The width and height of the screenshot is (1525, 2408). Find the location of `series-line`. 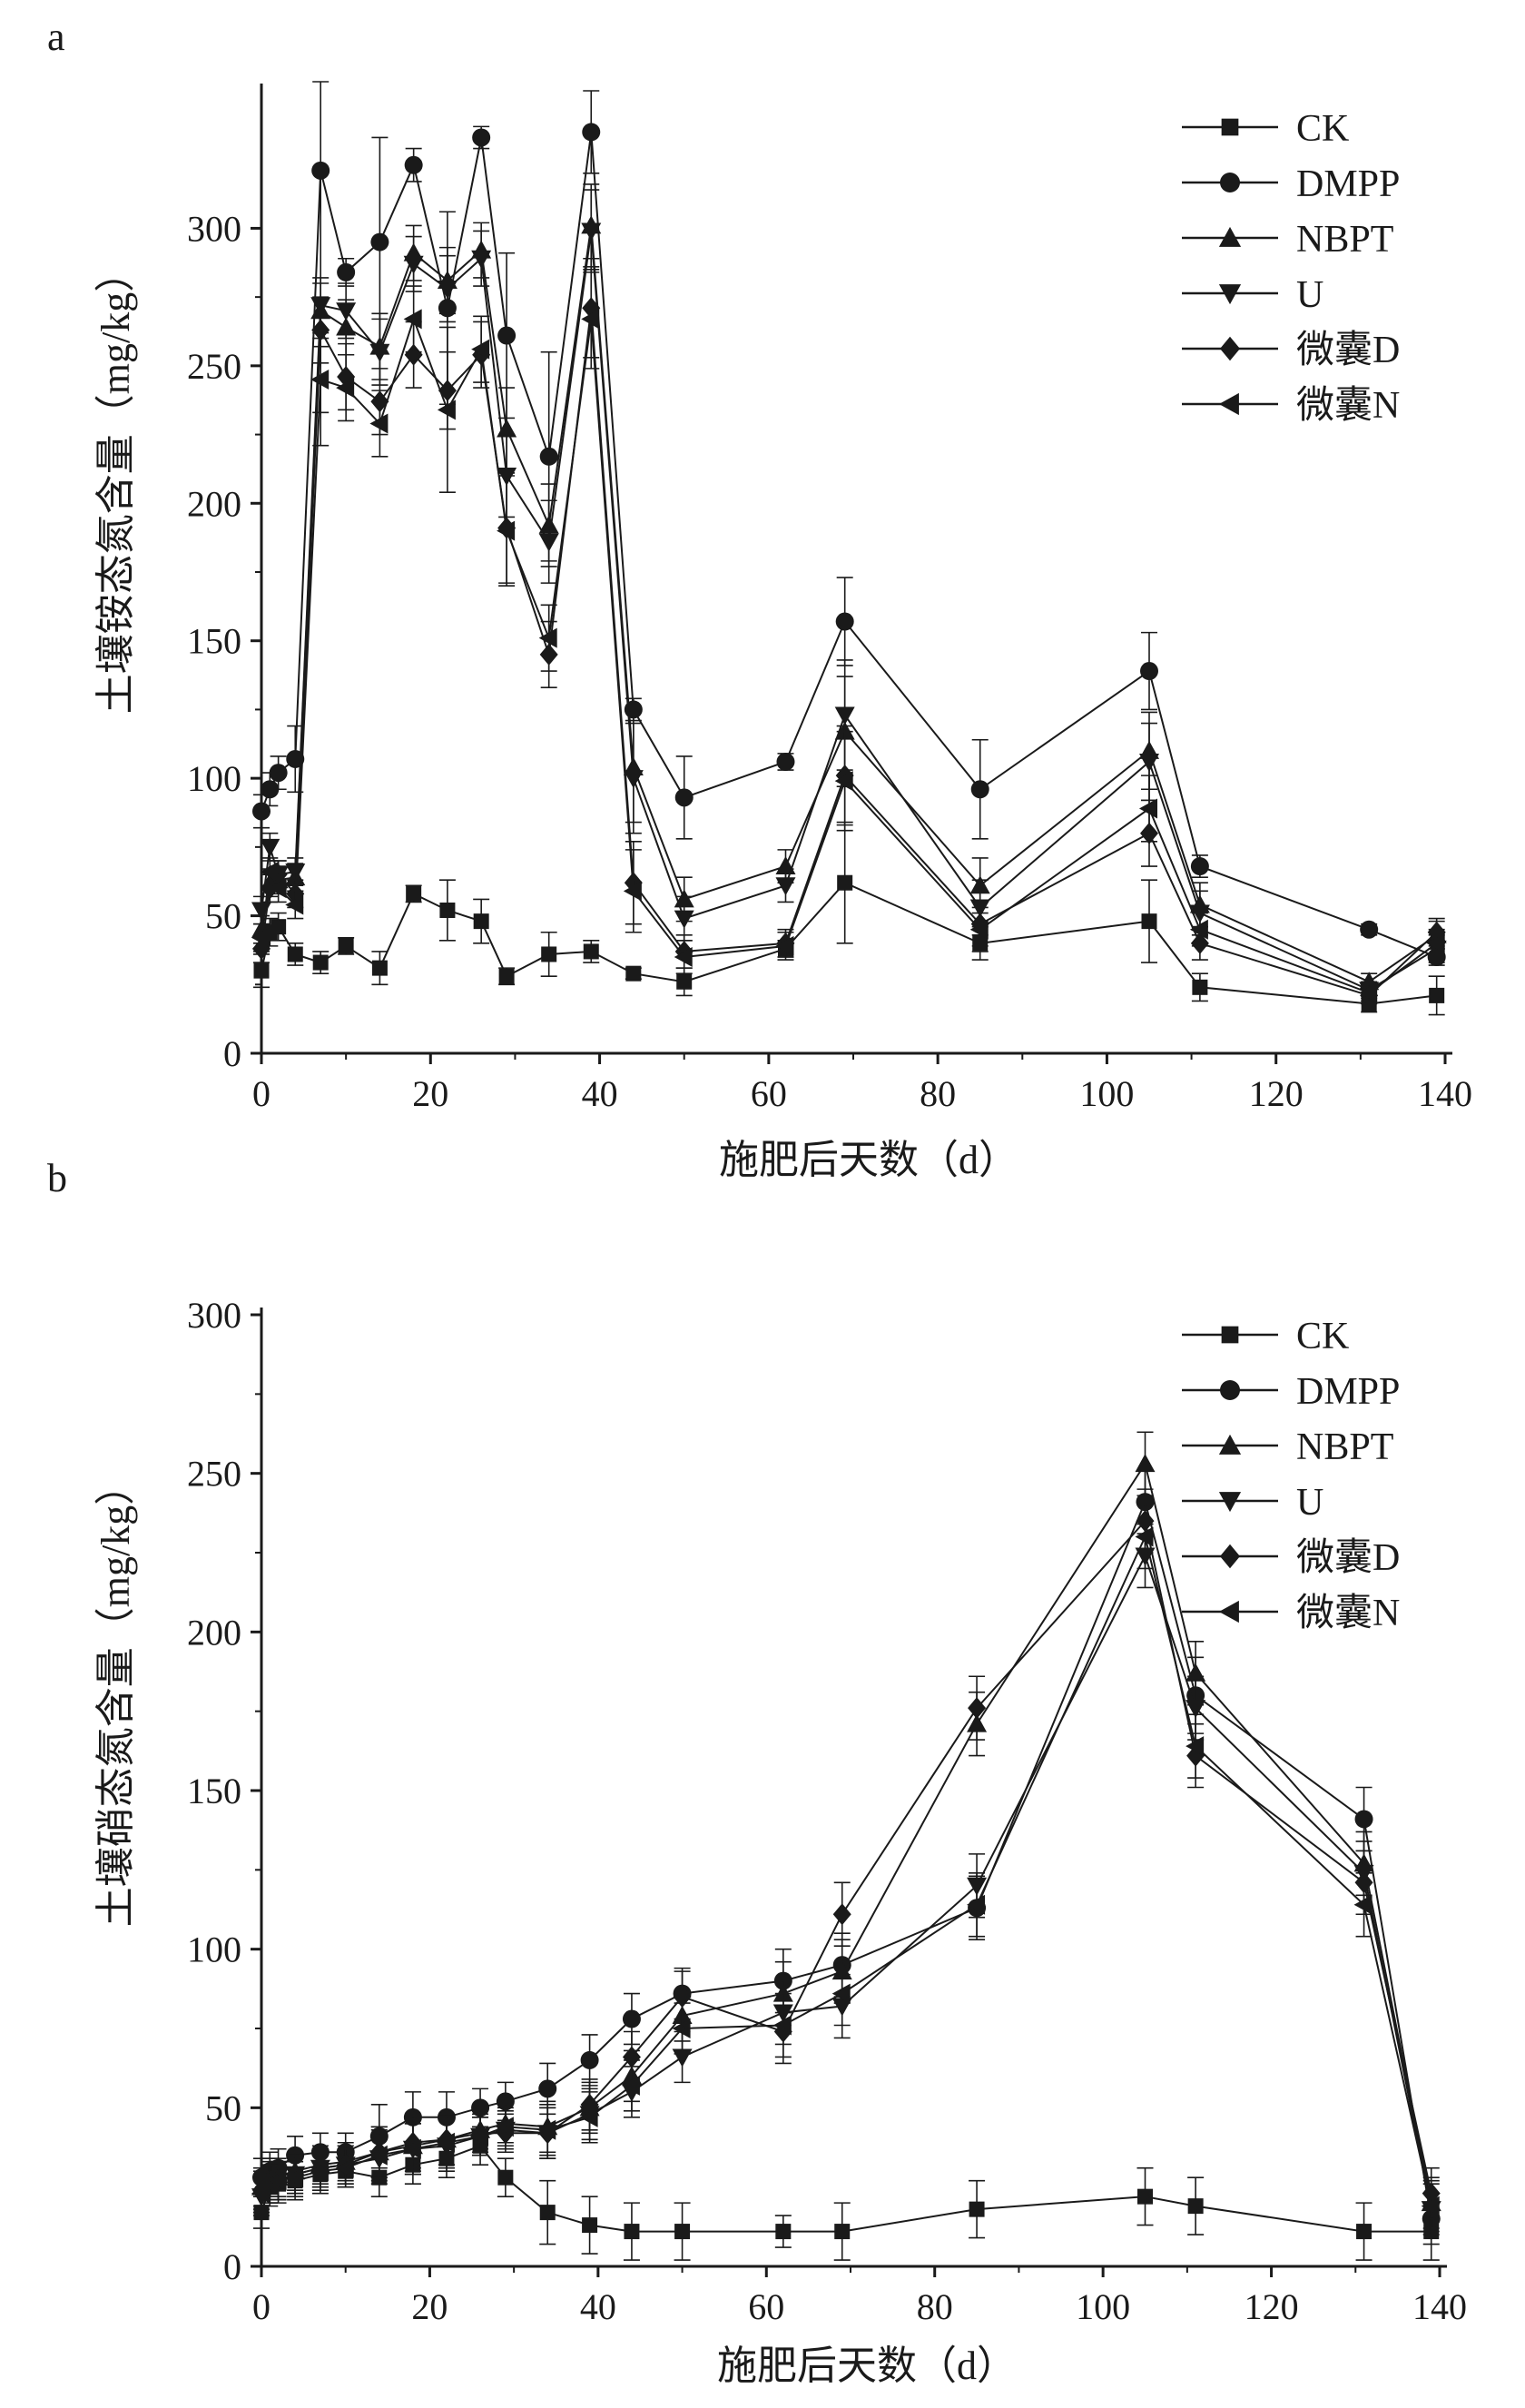

series-line is located at coordinates (847, 2189).